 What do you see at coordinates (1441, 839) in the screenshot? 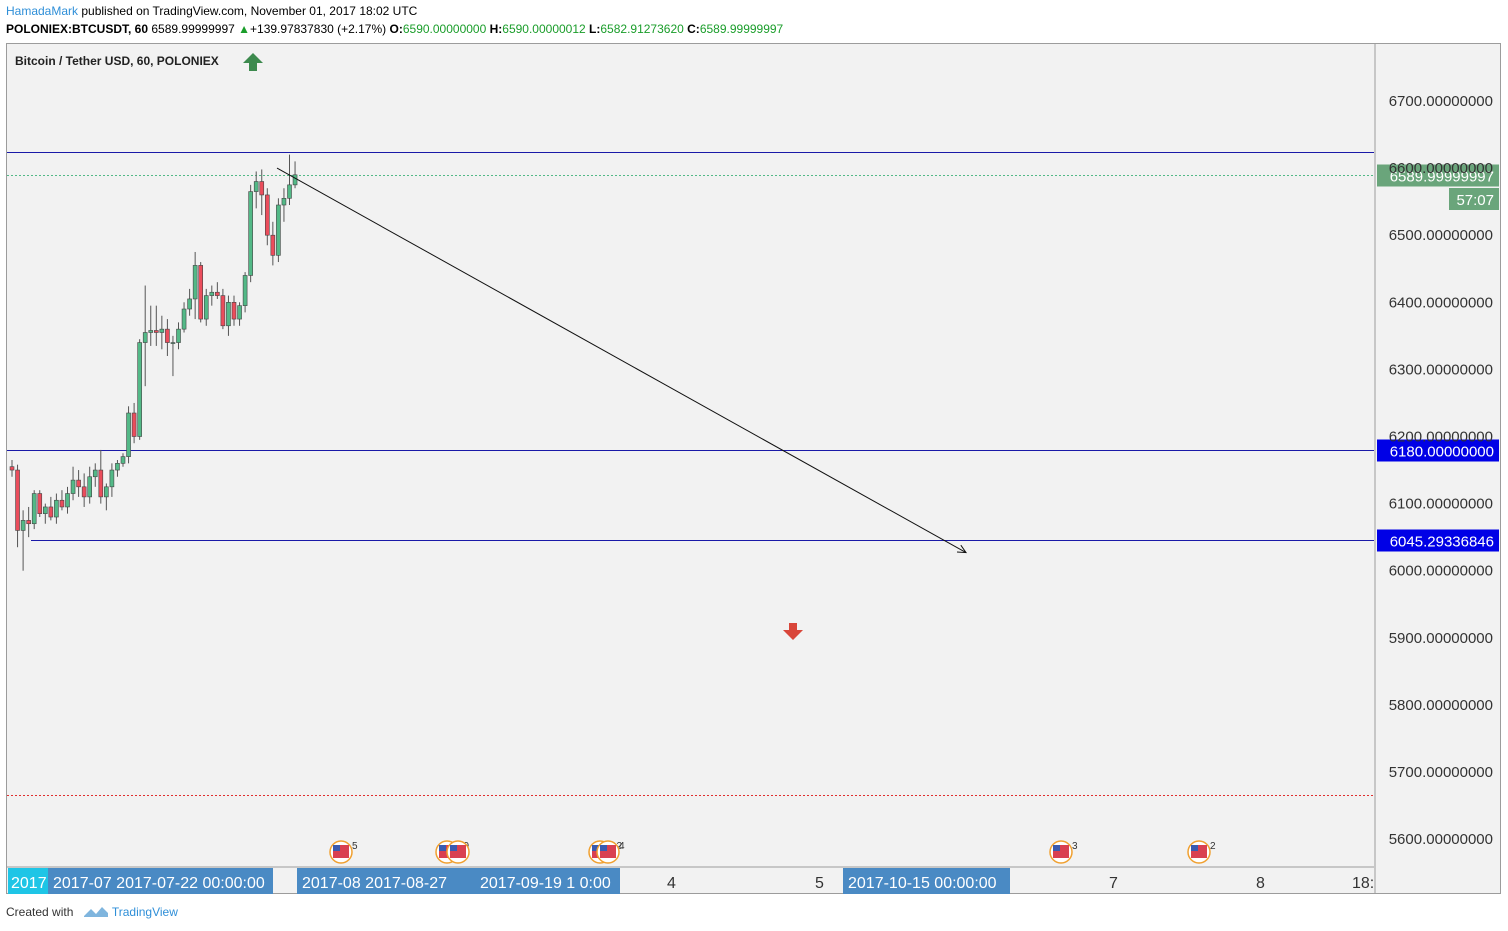
I see `y-tick-label: 5600.00000000` at bounding box center [1441, 839].